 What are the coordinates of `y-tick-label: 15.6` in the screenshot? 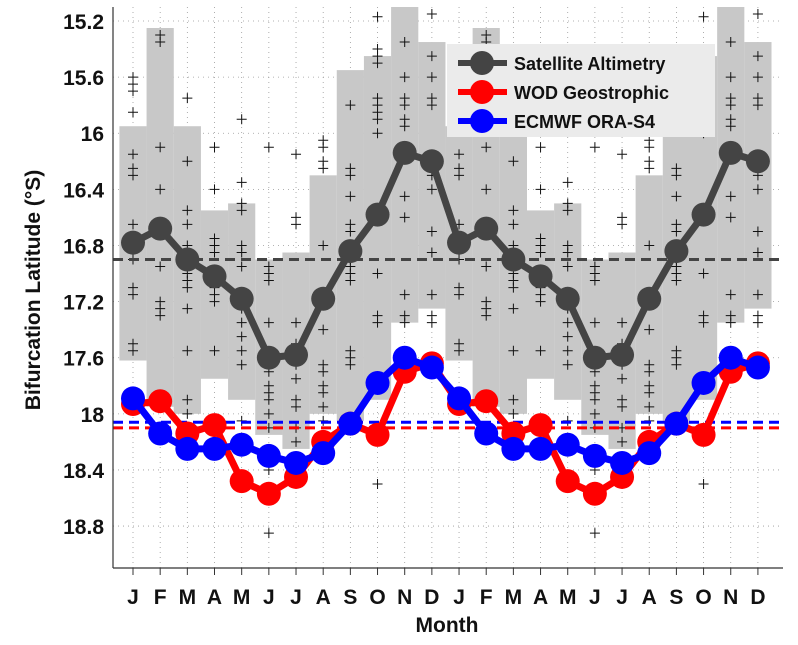 It's located at (83, 78).